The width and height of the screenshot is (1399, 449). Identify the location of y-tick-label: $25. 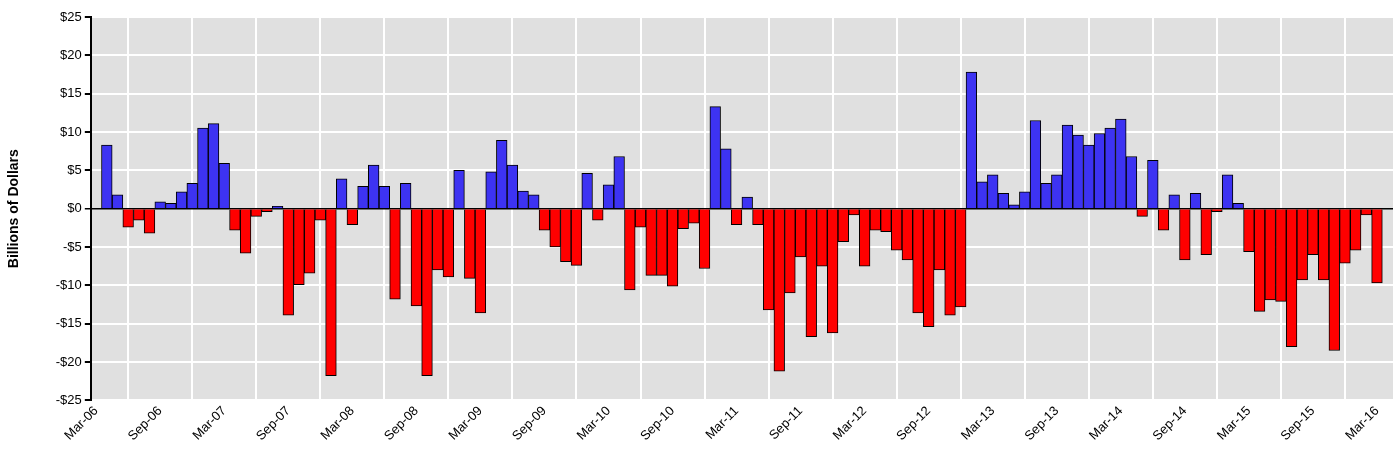
(71, 16).